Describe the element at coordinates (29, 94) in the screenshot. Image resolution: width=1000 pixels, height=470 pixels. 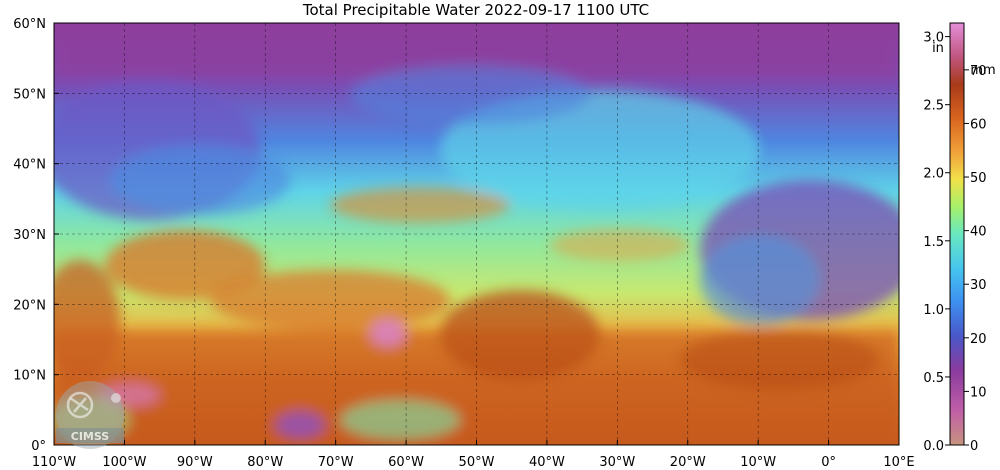
I see `latitude-tick-label: 50°N` at that location.